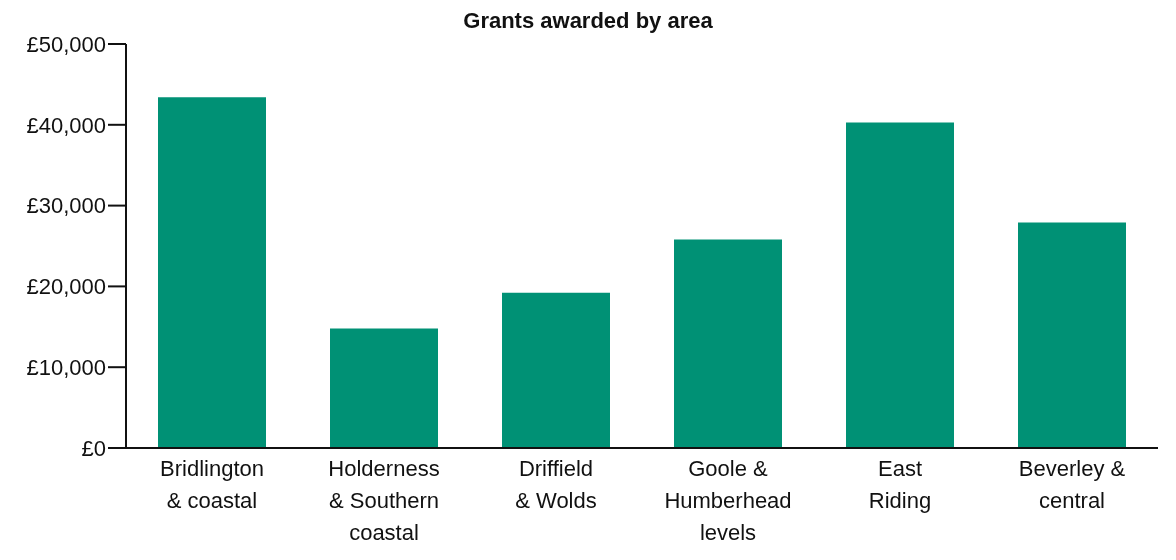 The height and width of the screenshot is (560, 1176). I want to click on y-tick-label: £30,000, so click(66, 206).